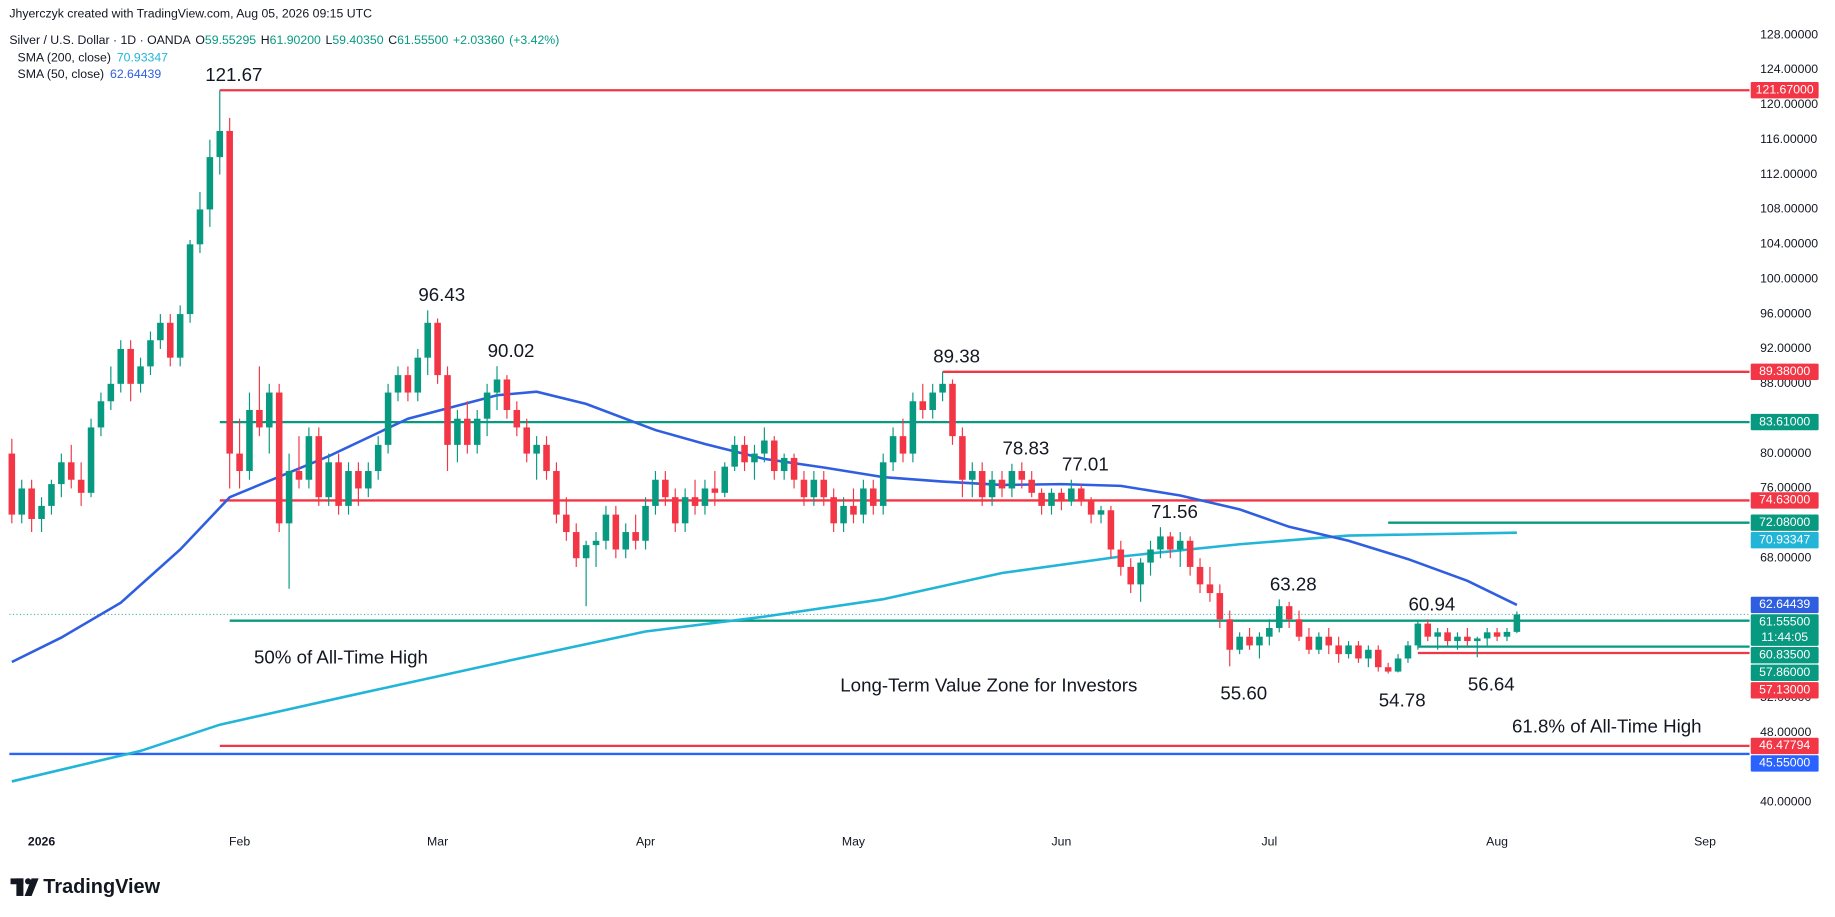 This screenshot has height=917, width=1835. Describe the element at coordinates (956, 356) in the screenshot. I see `peak-label: 89.38` at that location.